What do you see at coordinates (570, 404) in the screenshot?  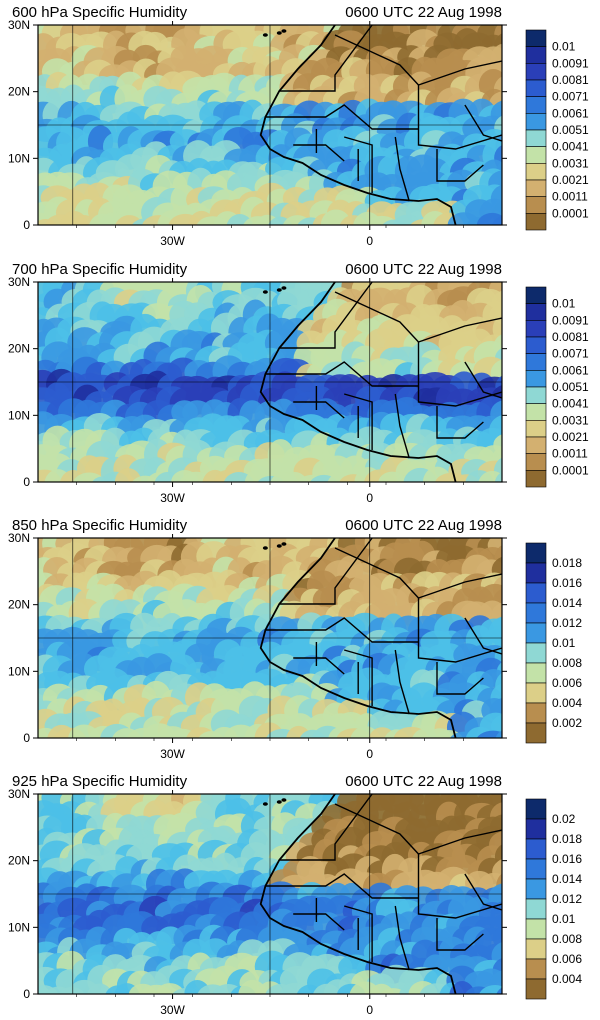 I see `colorbar-label: 0.0041` at bounding box center [570, 404].